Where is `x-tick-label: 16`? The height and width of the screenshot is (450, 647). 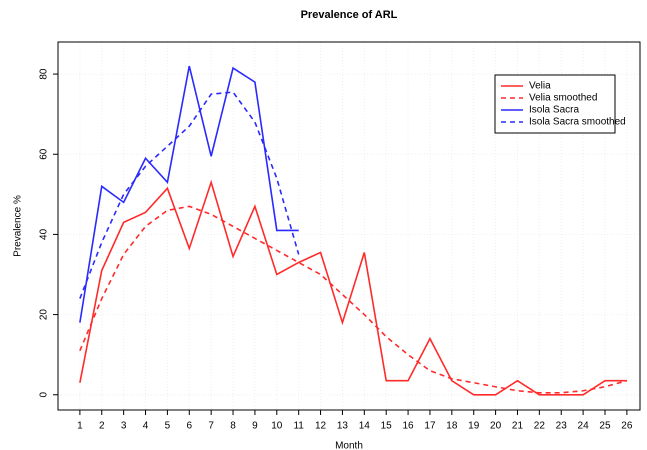
x-tick-label: 16 is located at coordinates (409, 426).